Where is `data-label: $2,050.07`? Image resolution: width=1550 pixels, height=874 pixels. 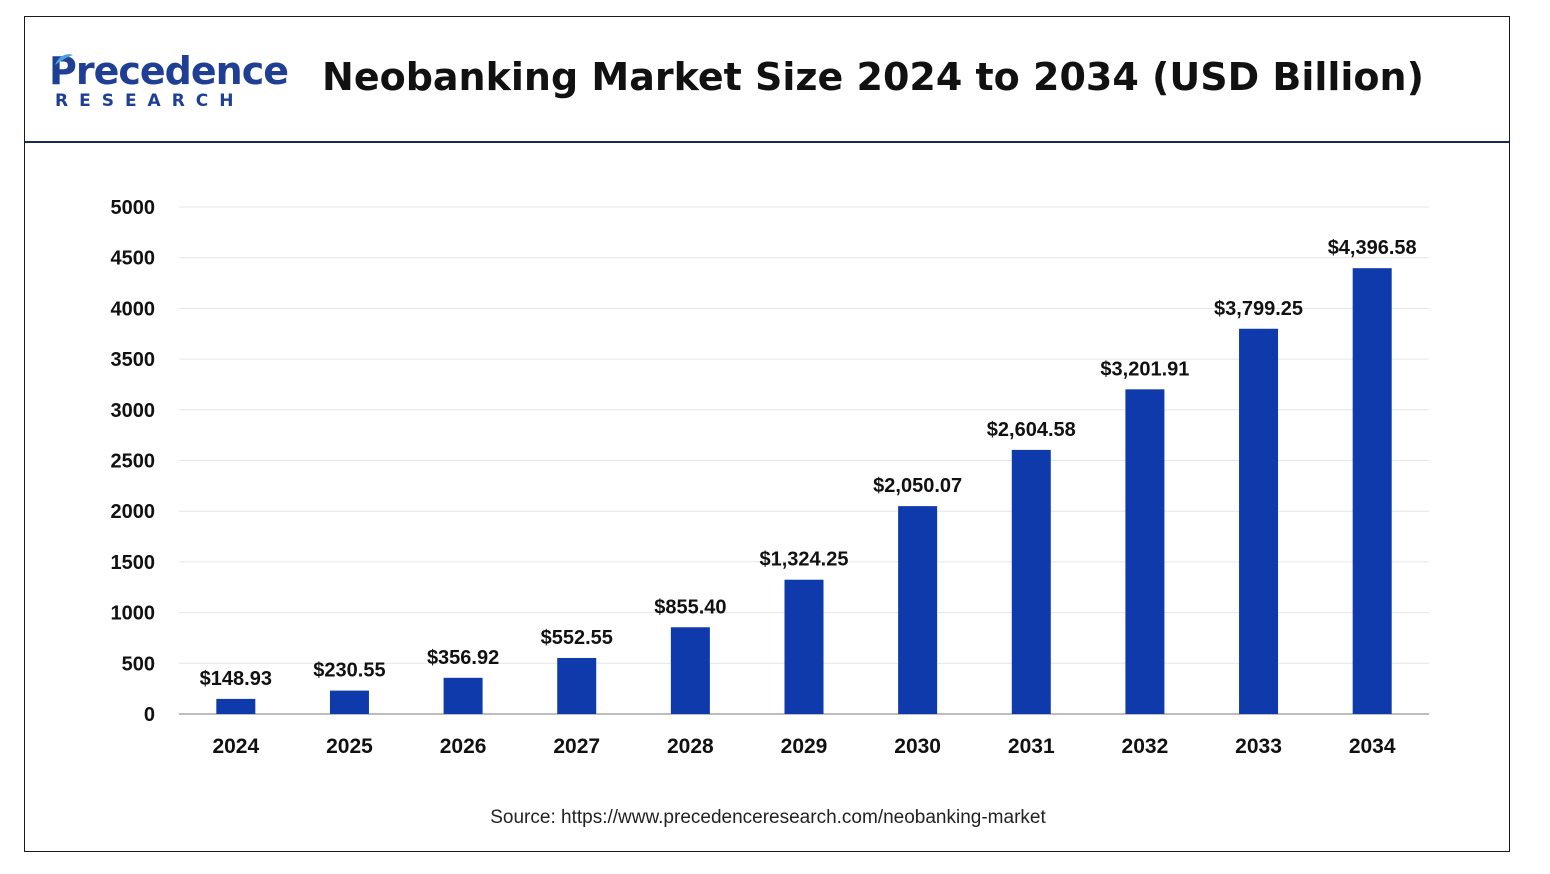 data-label: $2,050.07 is located at coordinates (917, 486).